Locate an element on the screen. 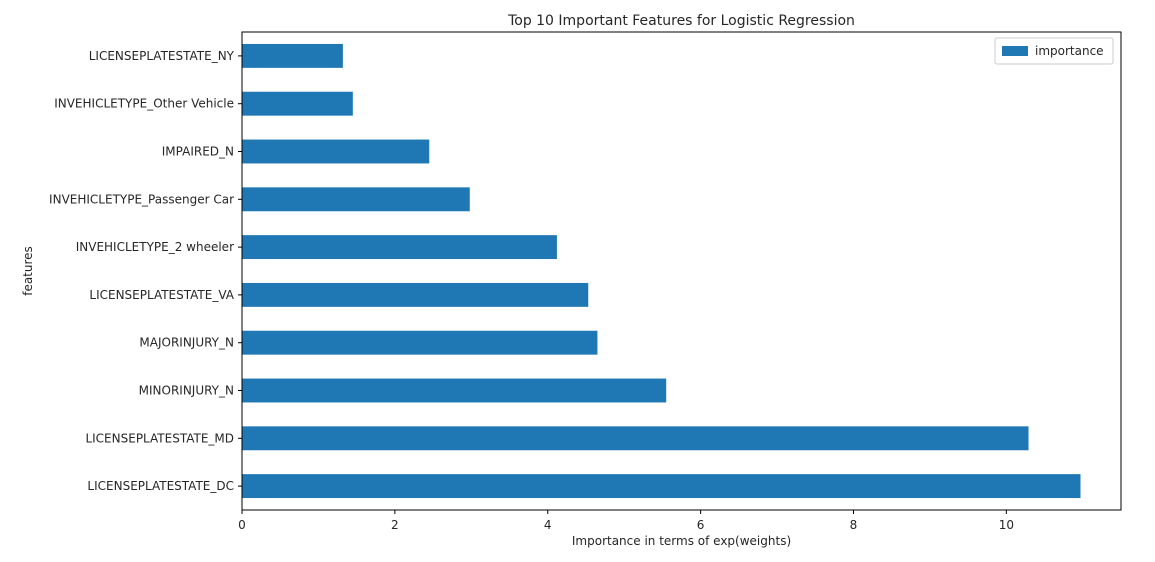 Image resolution: width=1155 pixels, height=562 pixels. x-tick-label: 6 is located at coordinates (701, 525).